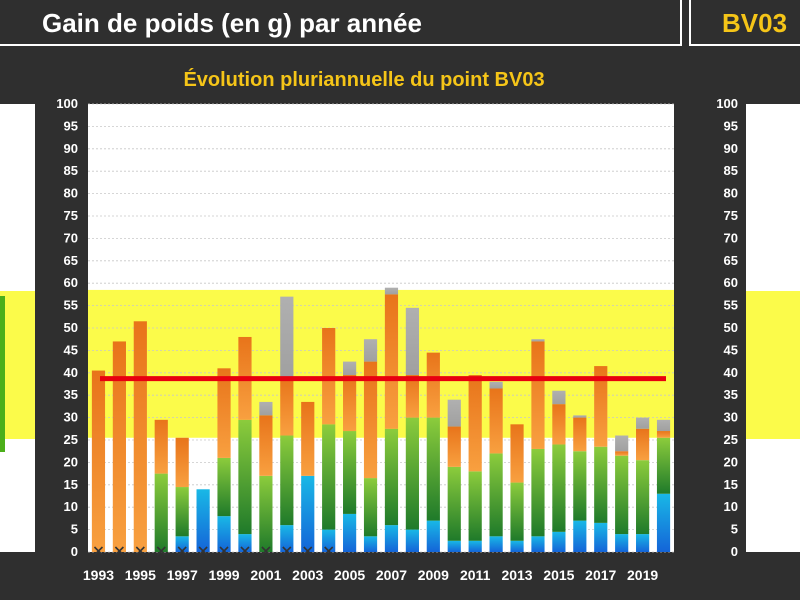 The image size is (800, 600). I want to click on bar-blue-2015, so click(559, 541).